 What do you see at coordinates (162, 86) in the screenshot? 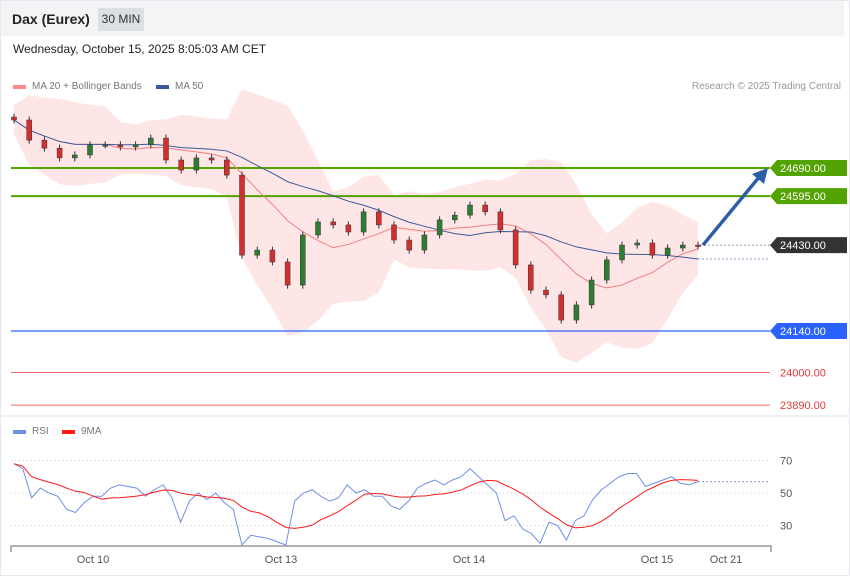
I see `ma50-swatch` at bounding box center [162, 86].